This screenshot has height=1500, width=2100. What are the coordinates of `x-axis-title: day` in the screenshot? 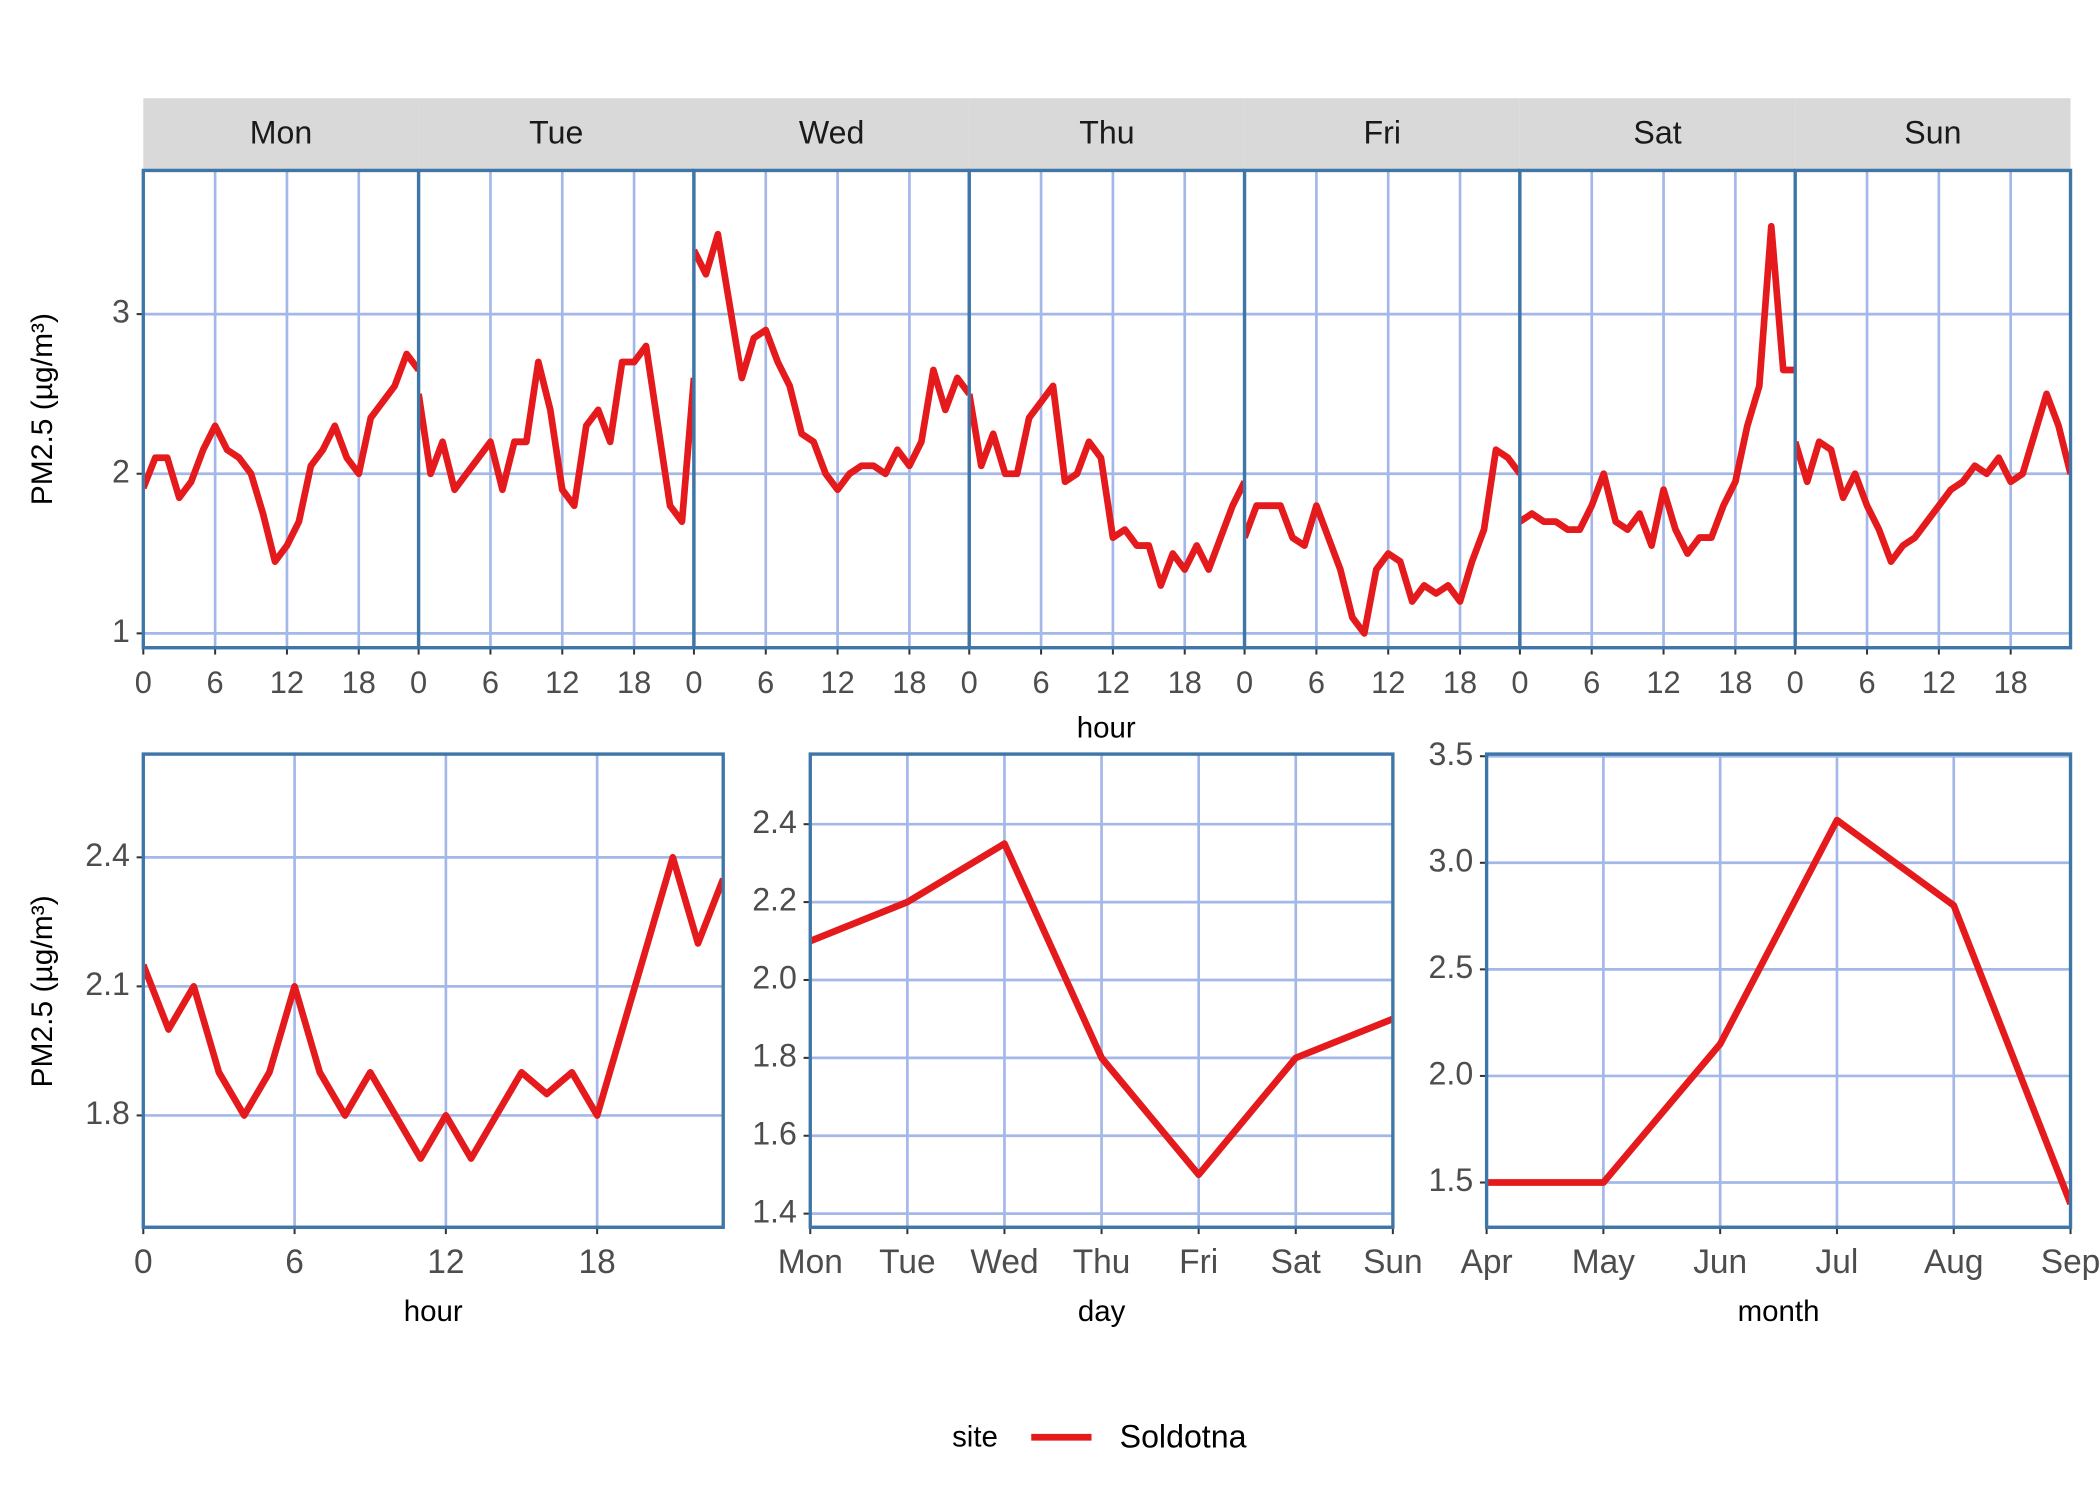 It's located at (1102, 1311).